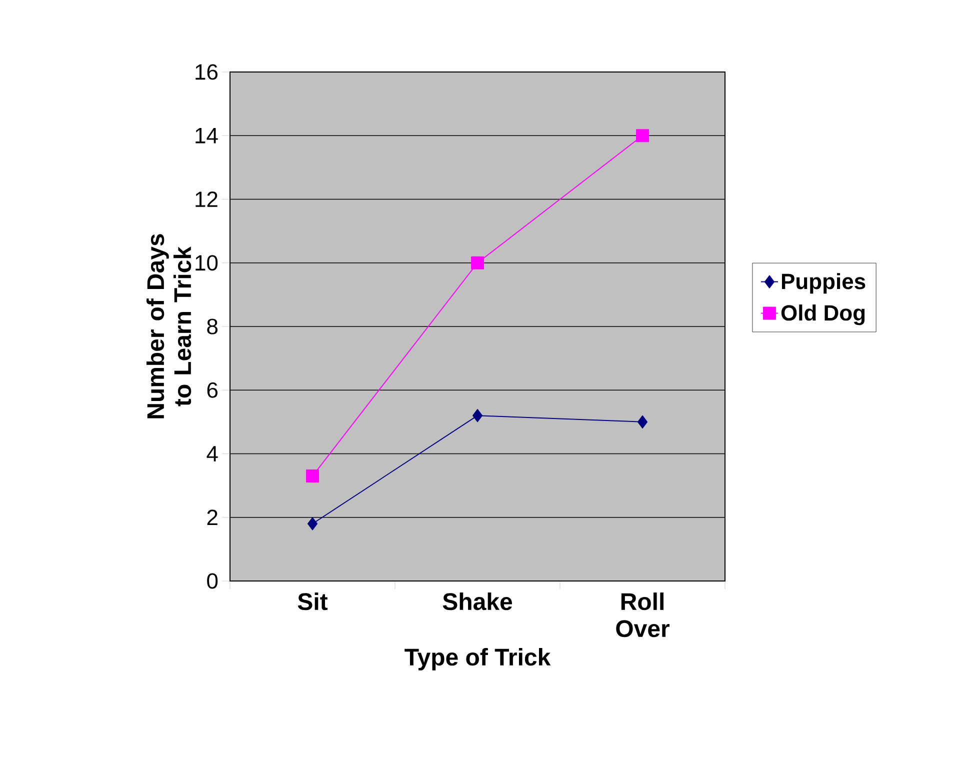  Describe the element at coordinates (212, 518) in the screenshot. I see `y-tick-label: 2` at that location.